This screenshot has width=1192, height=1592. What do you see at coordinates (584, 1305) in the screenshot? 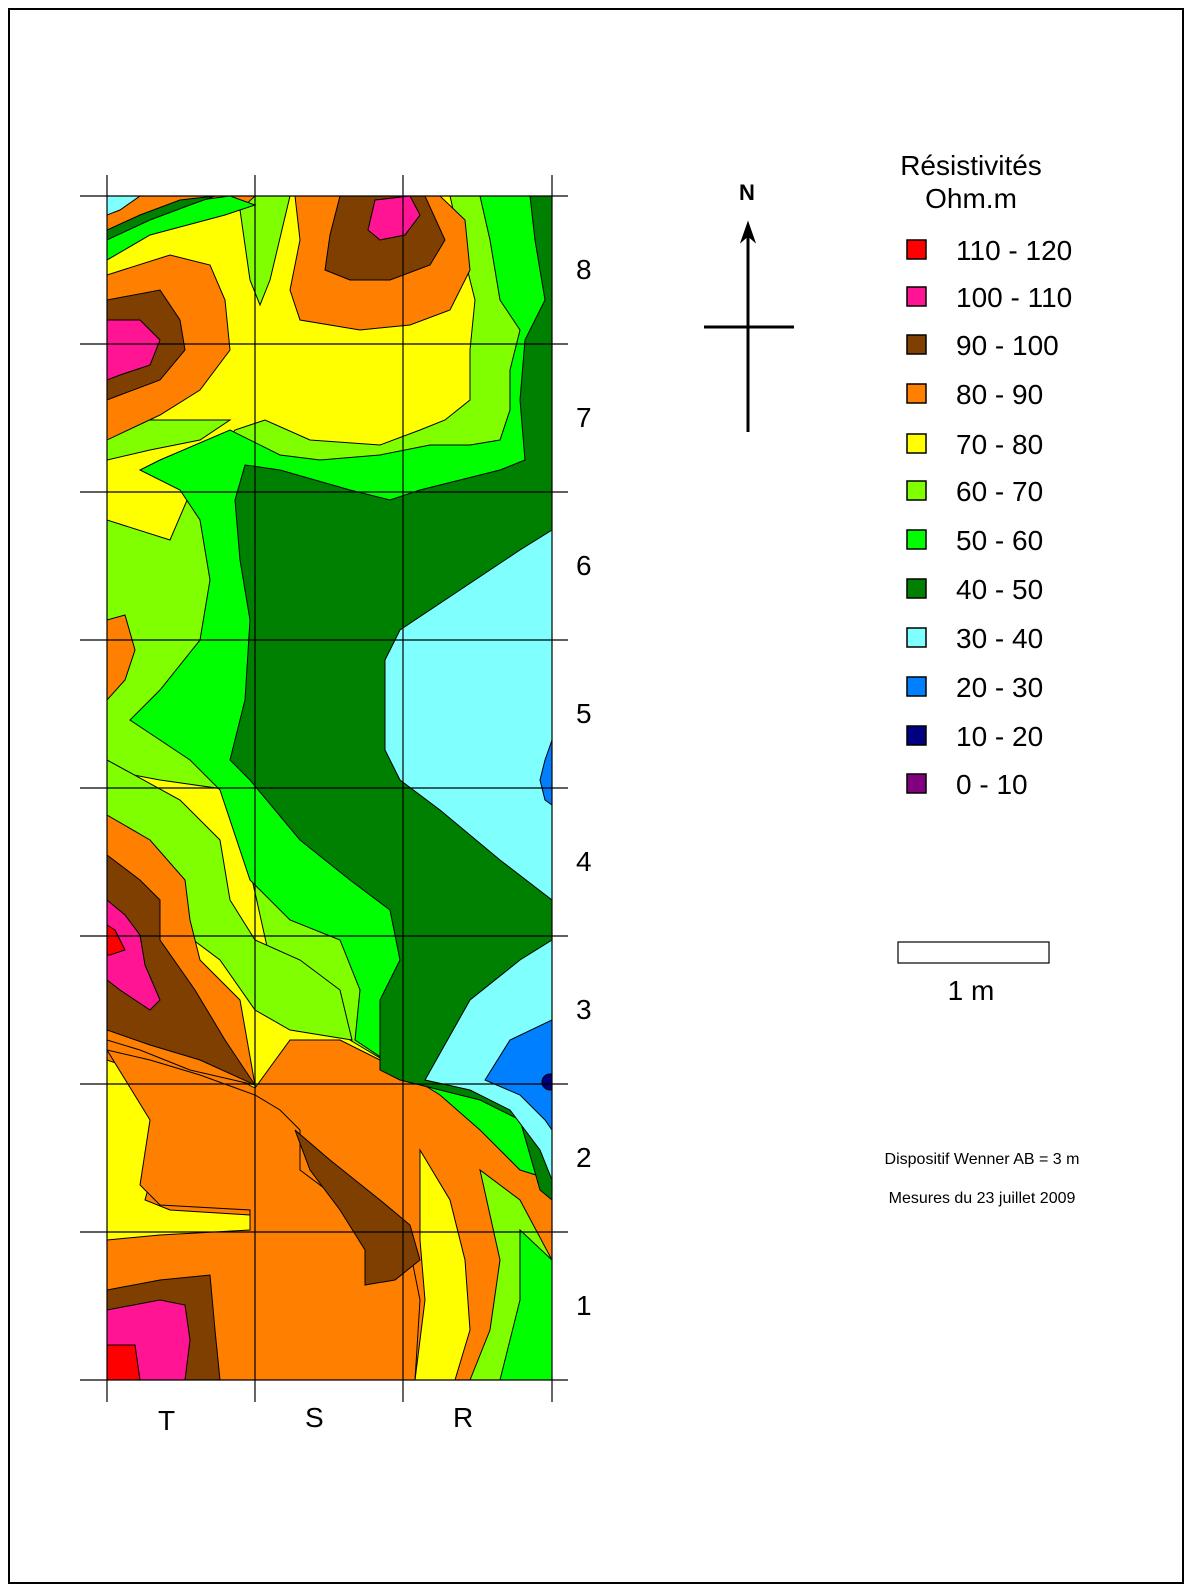
I see `row-label: 1` at bounding box center [584, 1305].